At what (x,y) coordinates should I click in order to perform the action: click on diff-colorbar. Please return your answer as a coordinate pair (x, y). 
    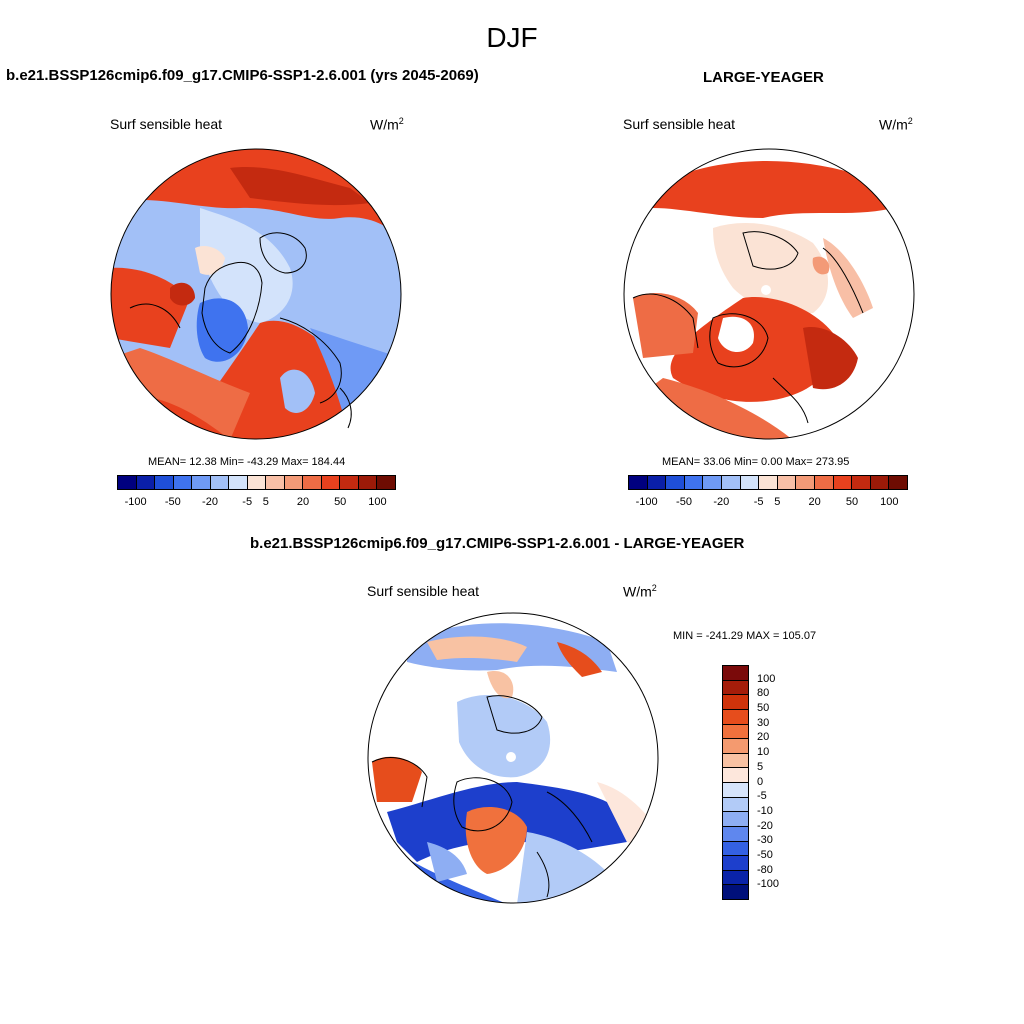
    Looking at the image, I should click on (735, 782).